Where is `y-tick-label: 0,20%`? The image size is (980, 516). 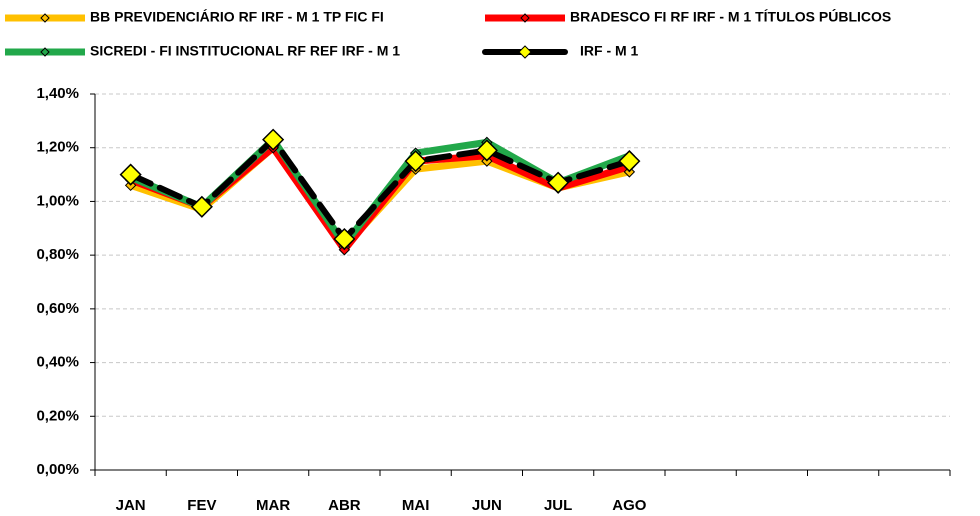
y-tick-label: 0,20% is located at coordinates (57, 415).